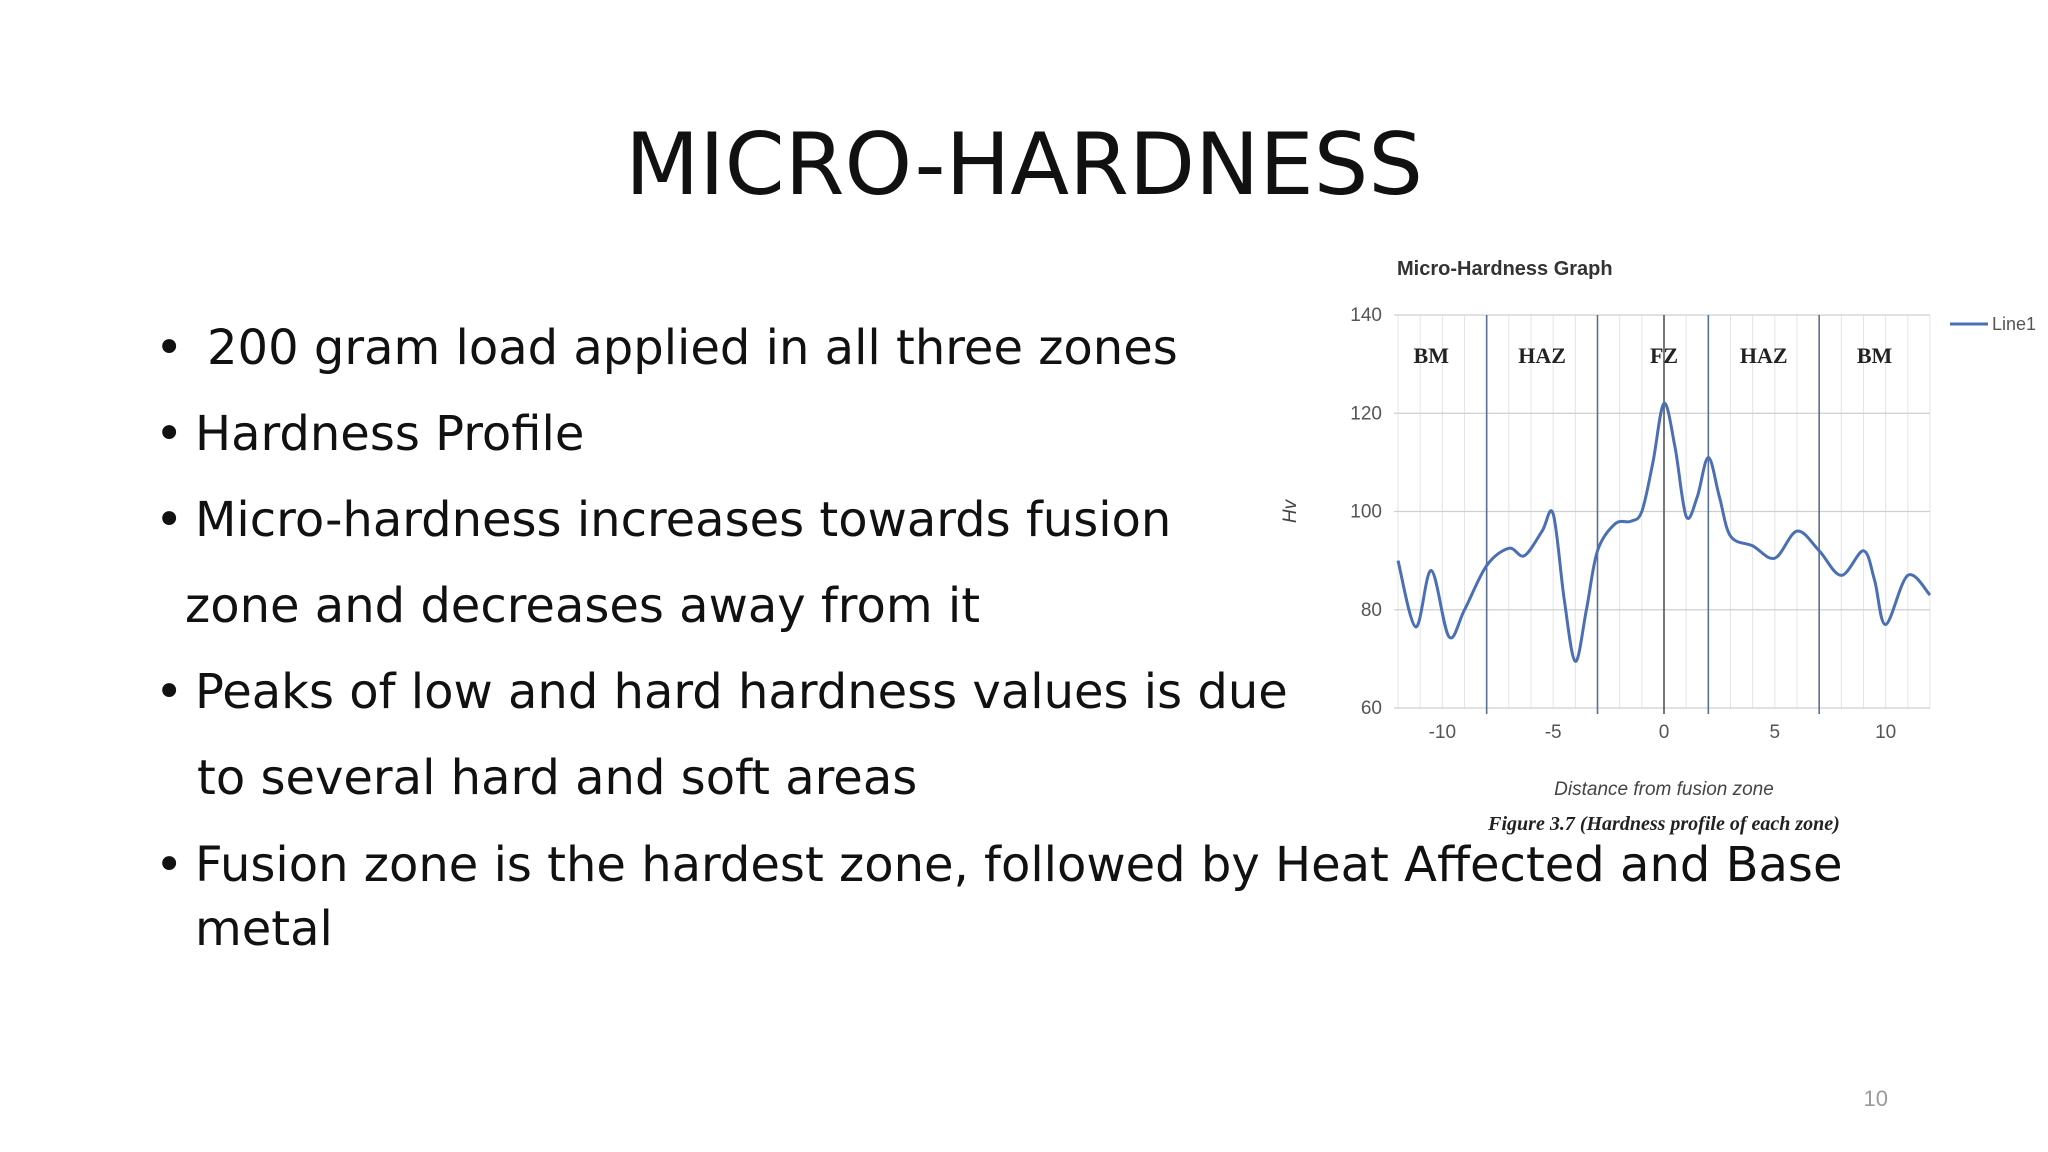 Image resolution: width=2048 pixels, height=1152 pixels. I want to click on bullet-item-profile: • Hardness Profile, so click(1025, 434).